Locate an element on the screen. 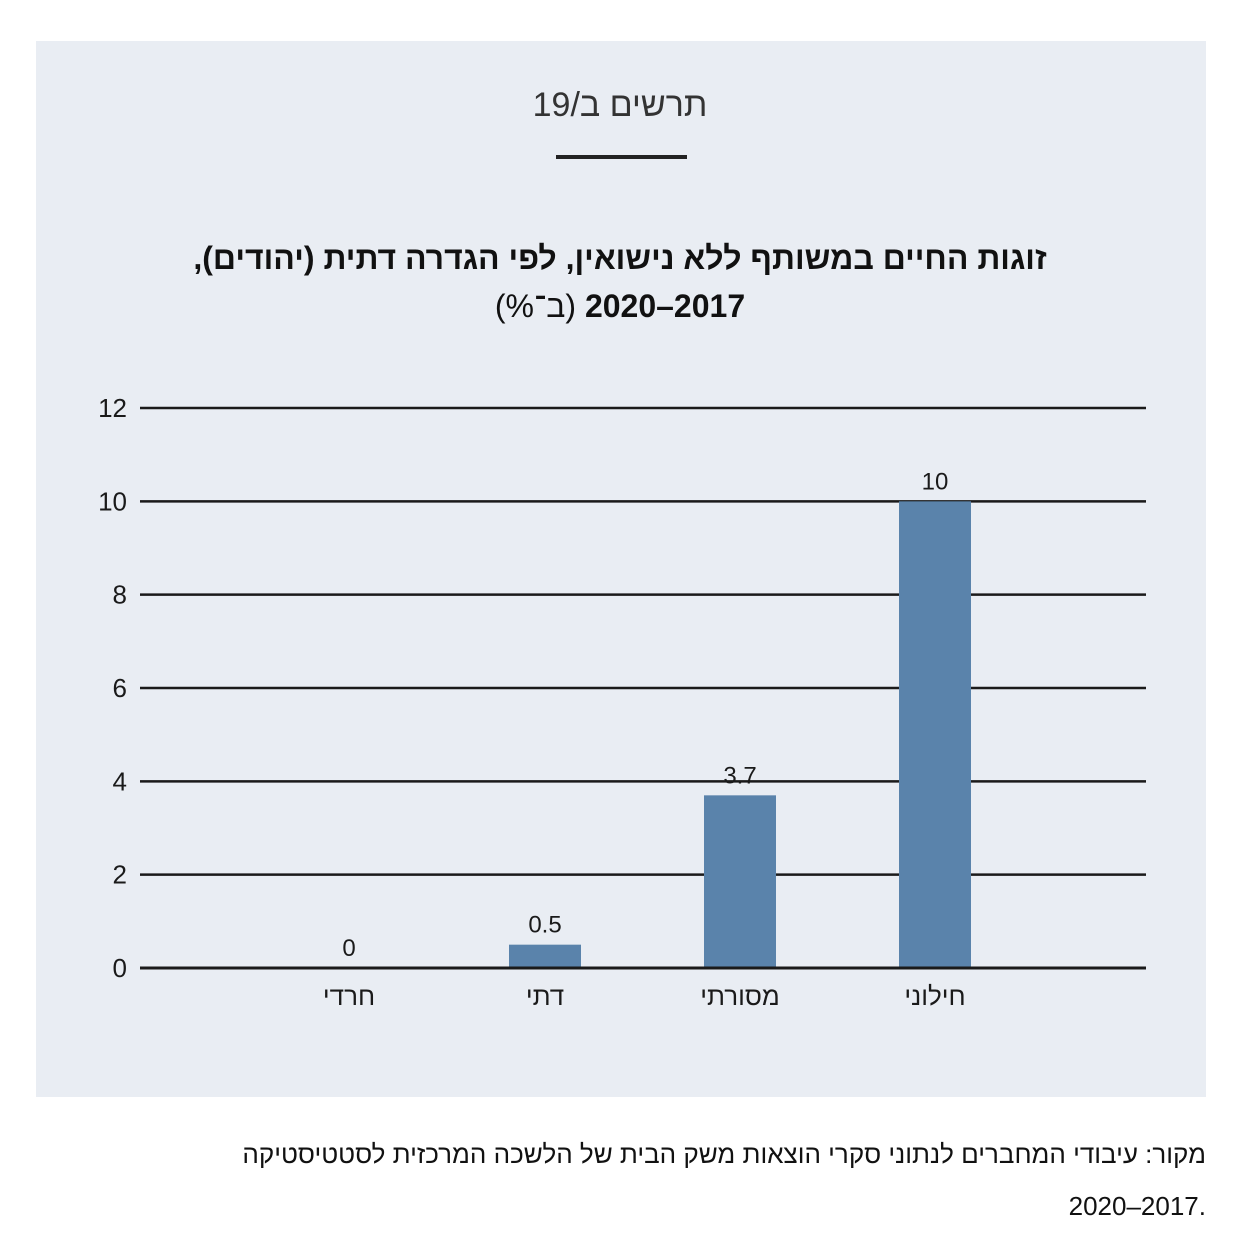 The image size is (1240, 1239). y-tick-label: 10 is located at coordinates (112, 501).